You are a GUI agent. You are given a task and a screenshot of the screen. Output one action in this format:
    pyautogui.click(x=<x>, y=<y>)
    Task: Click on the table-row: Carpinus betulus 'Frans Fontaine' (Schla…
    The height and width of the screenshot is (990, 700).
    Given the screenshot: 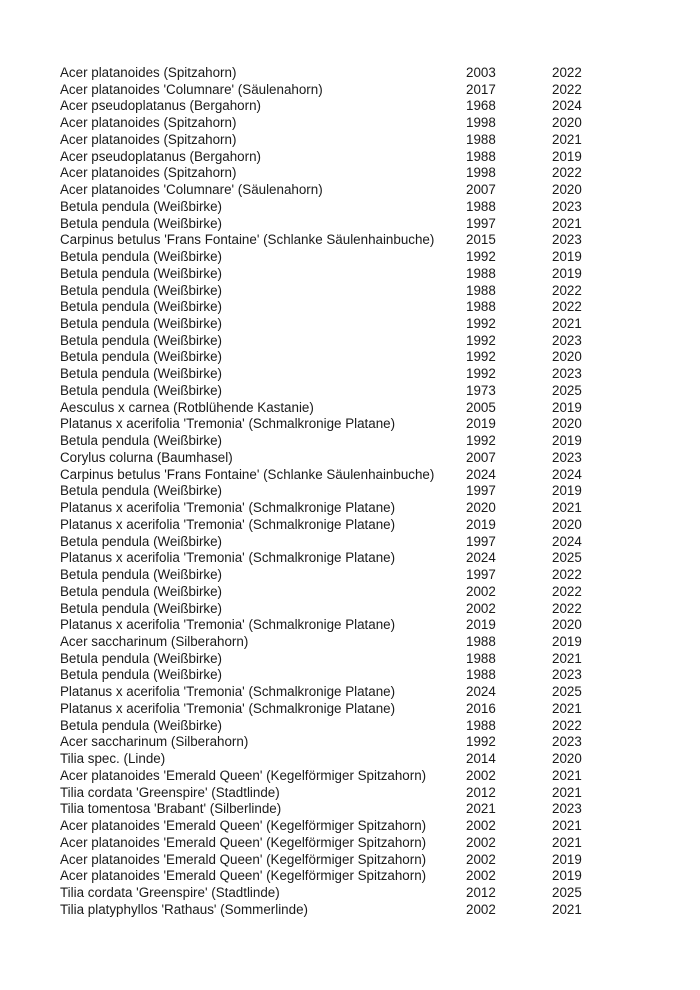 What is the action you would take?
    pyautogui.click(x=340, y=240)
    